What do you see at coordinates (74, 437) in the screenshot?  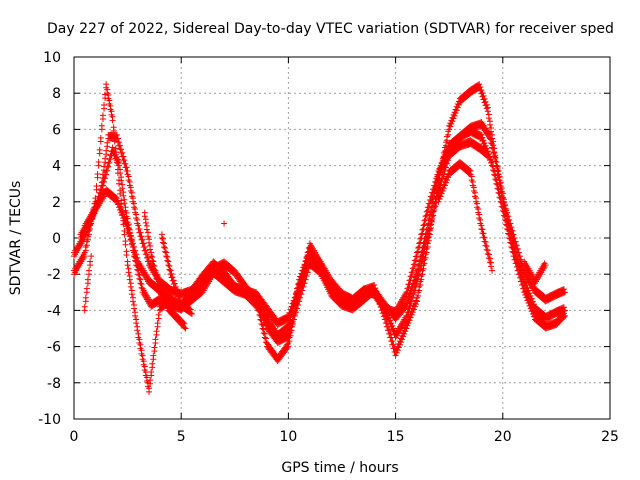 I see `x-tick-label: 0` at bounding box center [74, 437].